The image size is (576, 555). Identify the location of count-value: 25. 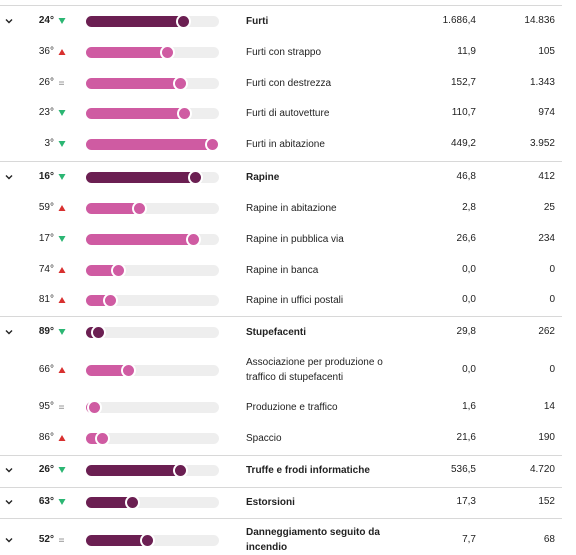
(549, 207).